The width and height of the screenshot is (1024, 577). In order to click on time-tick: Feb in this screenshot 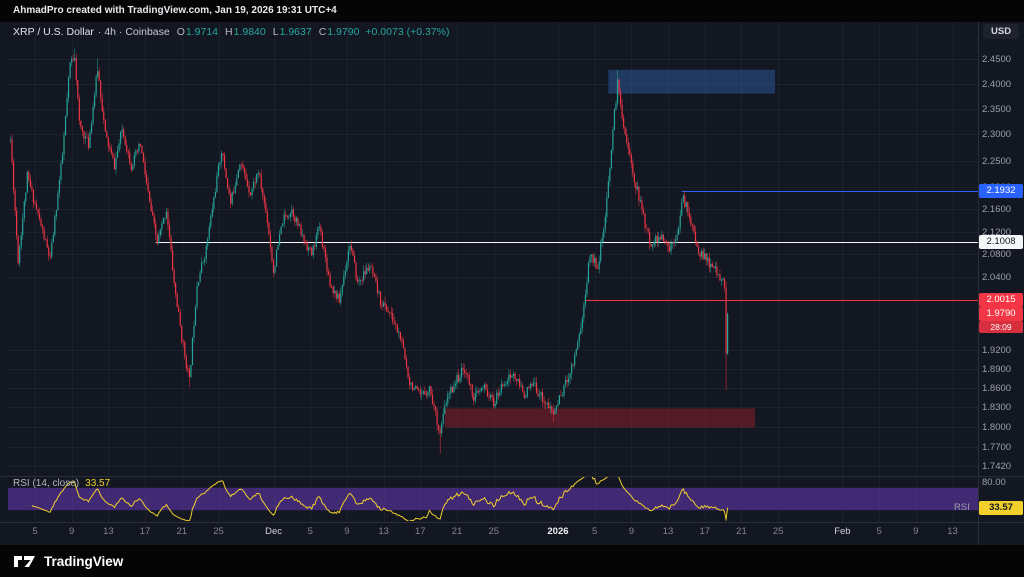, I will do `click(842, 531)`.